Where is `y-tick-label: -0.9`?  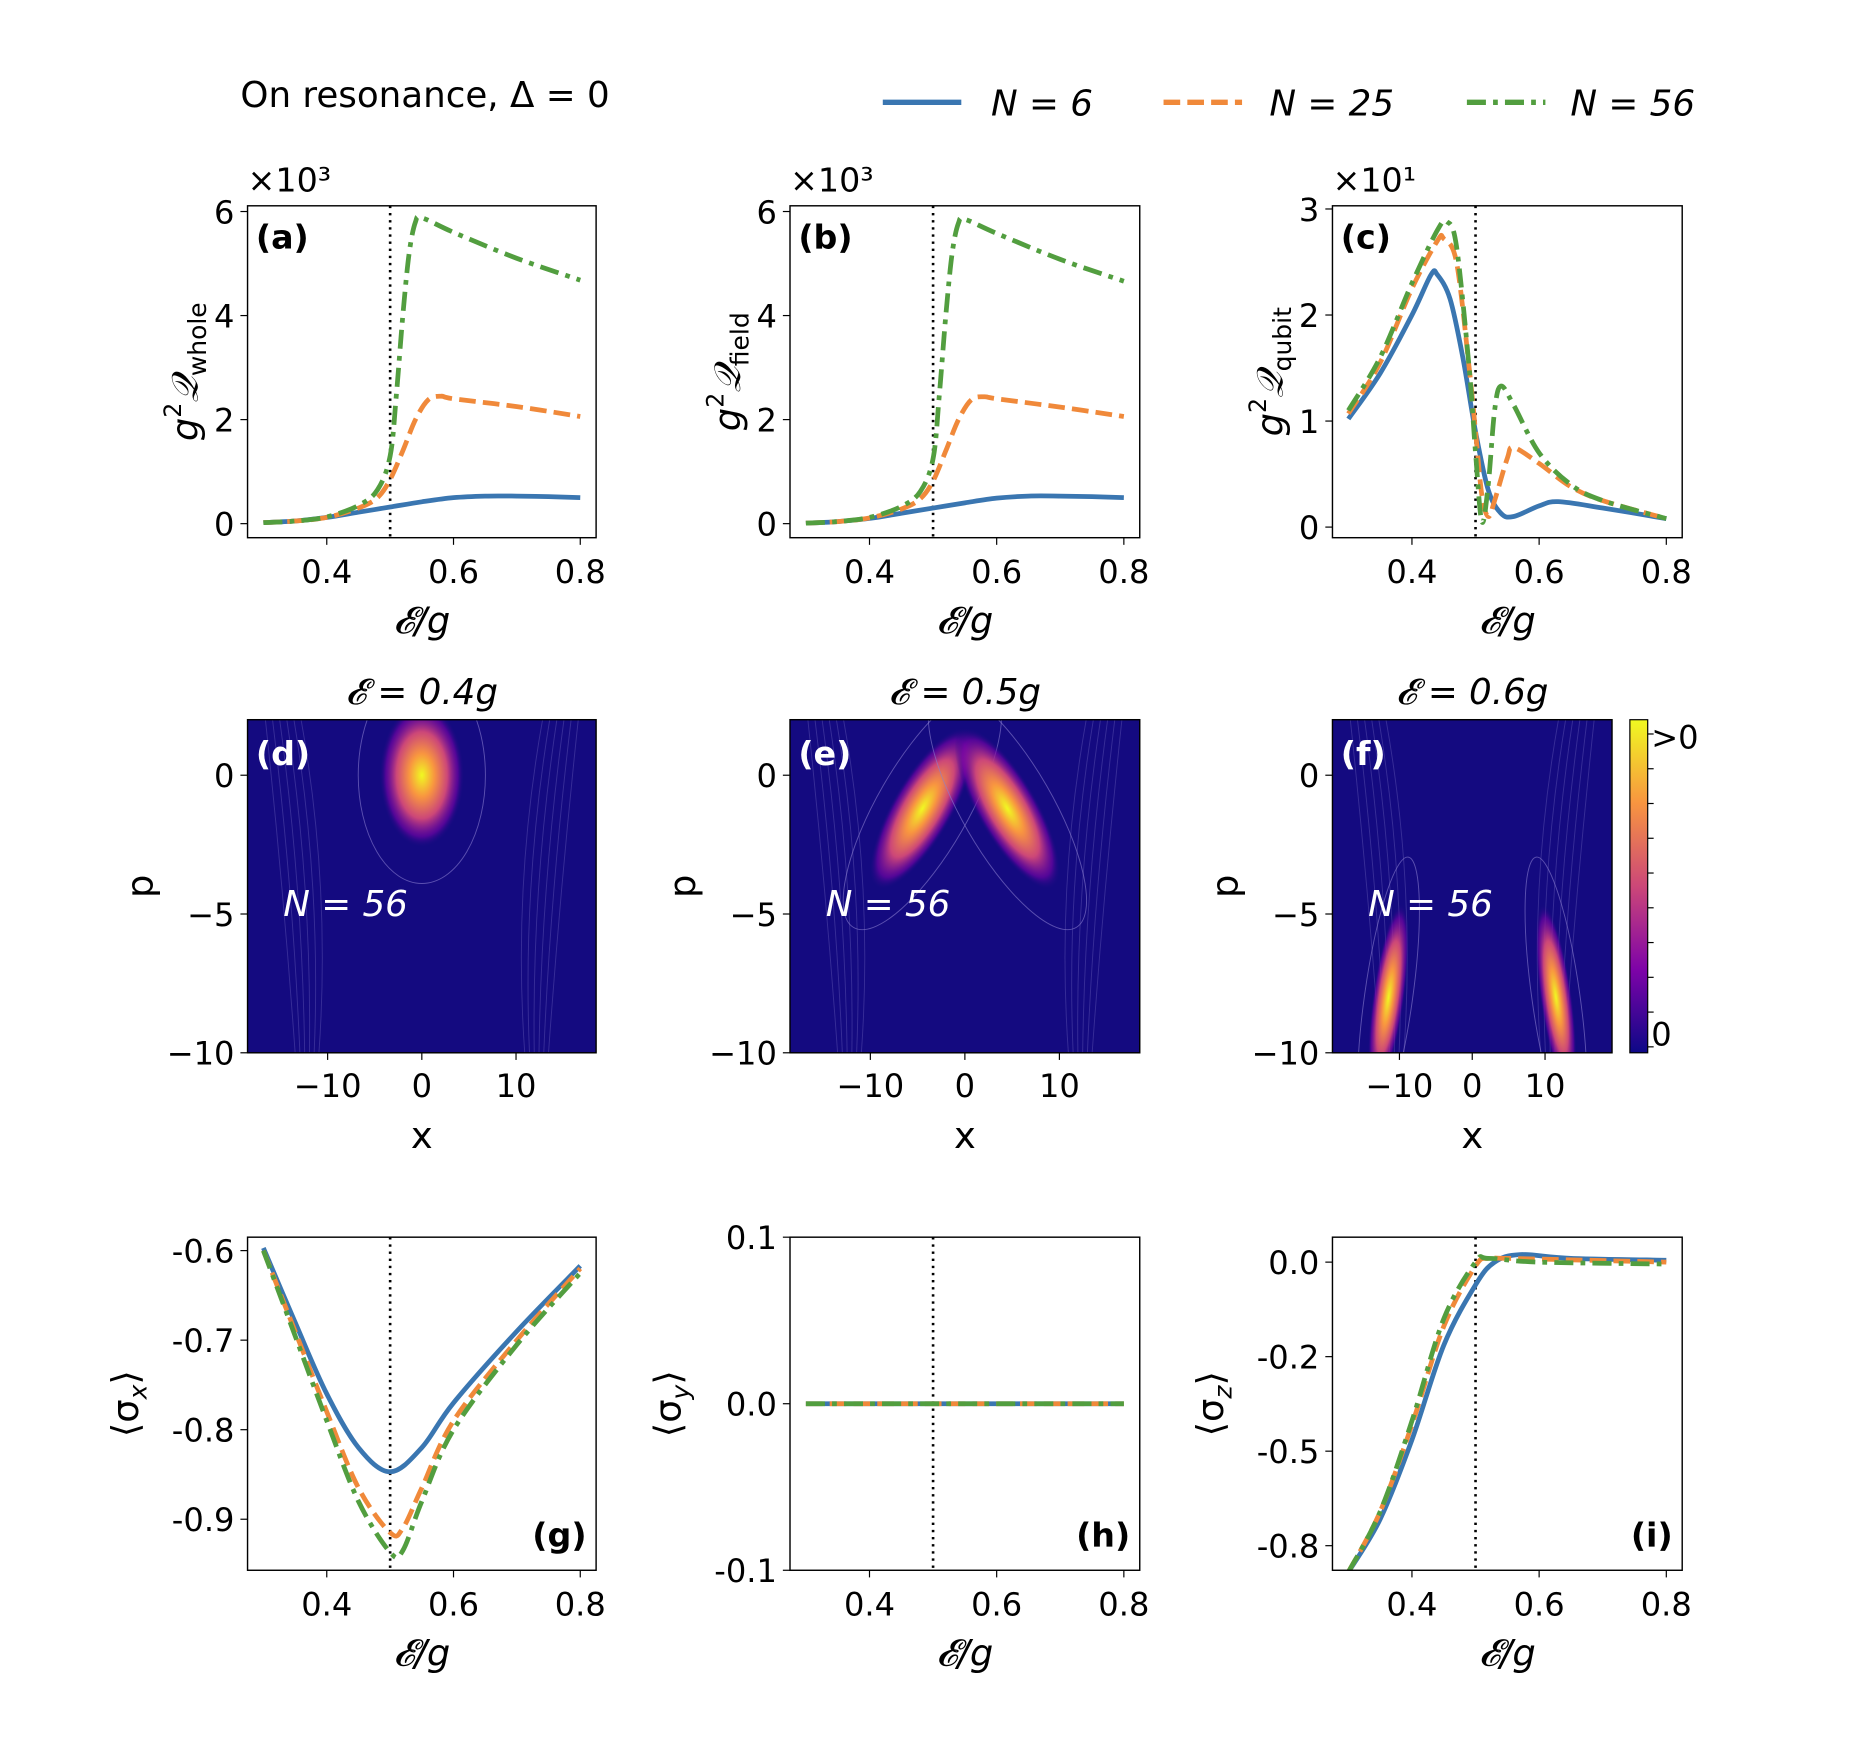
y-tick-label: -0.9 is located at coordinates (203, 1520).